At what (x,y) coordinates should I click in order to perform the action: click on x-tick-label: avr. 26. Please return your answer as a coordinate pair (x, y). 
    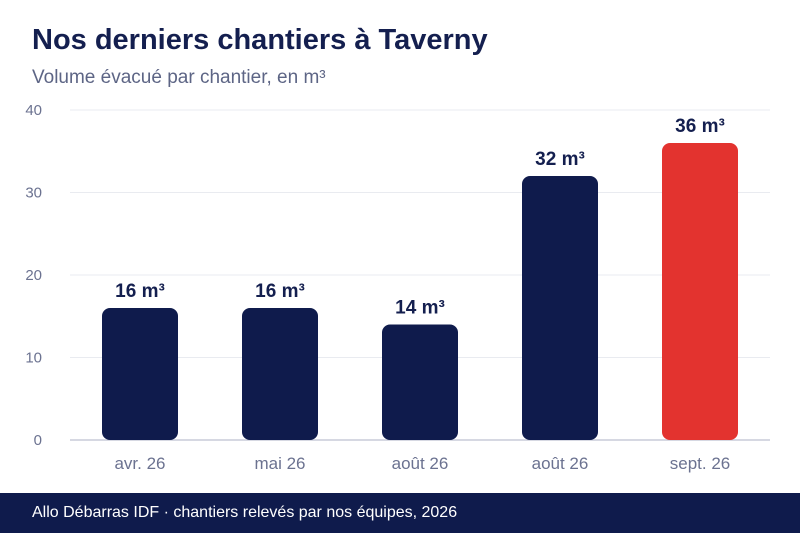
    Looking at the image, I should click on (139, 463).